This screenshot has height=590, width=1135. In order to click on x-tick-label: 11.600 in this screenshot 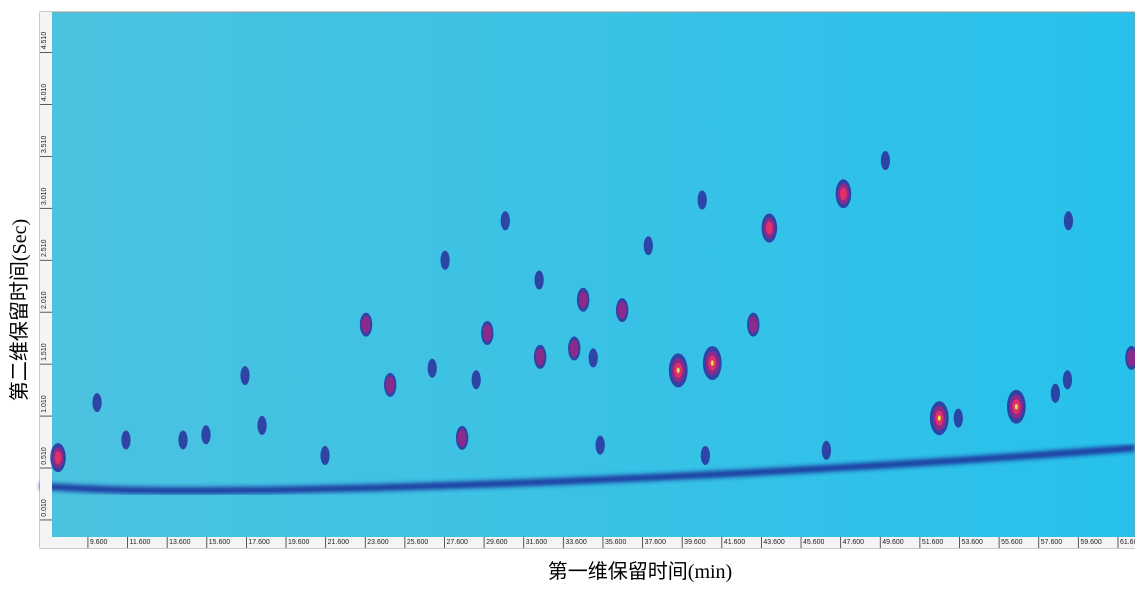, I will do `click(140, 542)`.